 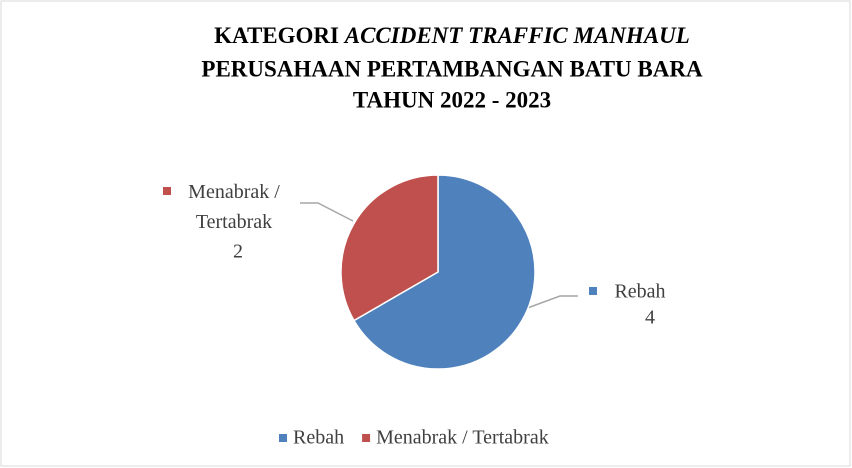 What do you see at coordinates (452, 99) in the screenshot?
I see `chart-title-line: TAHUN 2022 - 2023` at bounding box center [452, 99].